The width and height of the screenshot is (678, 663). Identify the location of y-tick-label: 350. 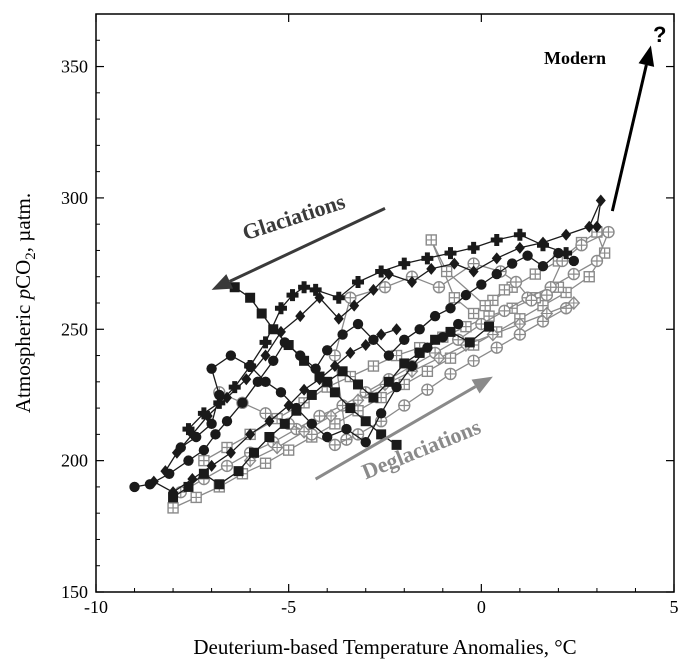
(74, 67).